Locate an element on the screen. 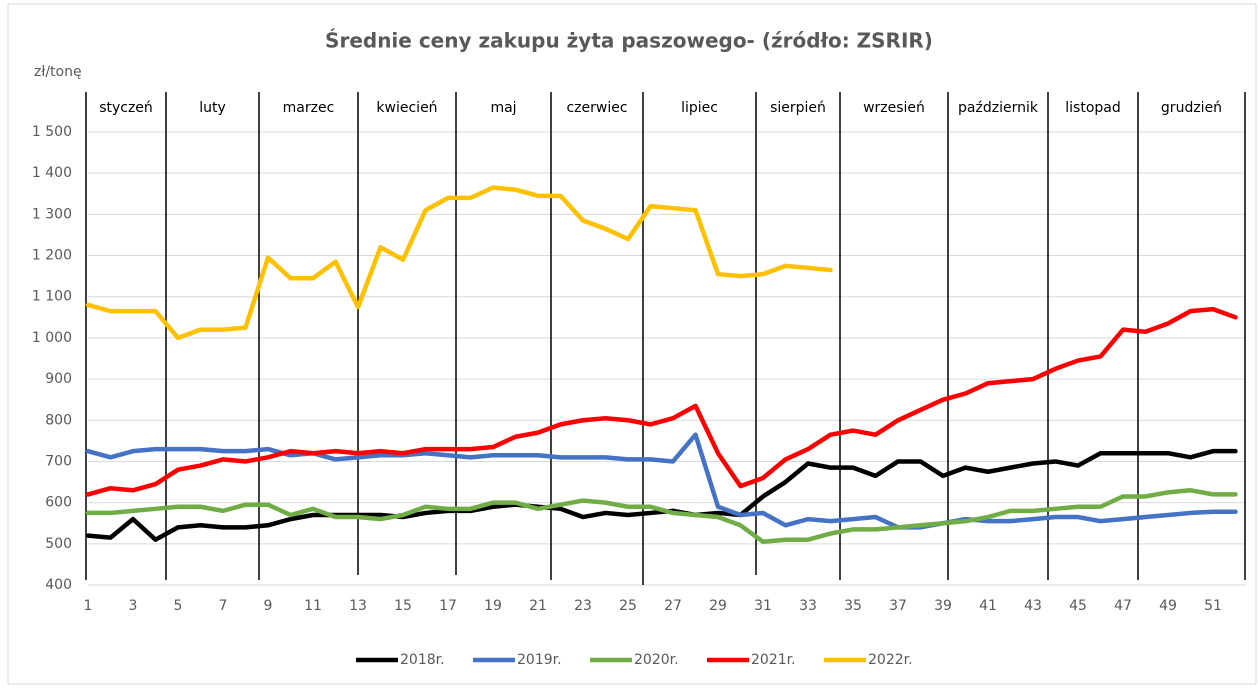 This screenshot has height=690, width=1258. x-tick-label: 17 is located at coordinates (448, 606).